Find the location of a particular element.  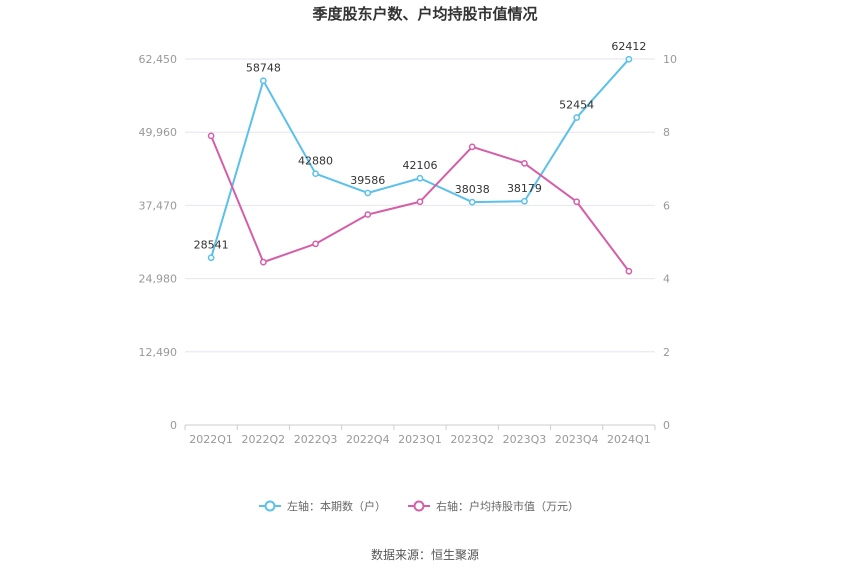

right-tick-label: 8 is located at coordinates (666, 132).